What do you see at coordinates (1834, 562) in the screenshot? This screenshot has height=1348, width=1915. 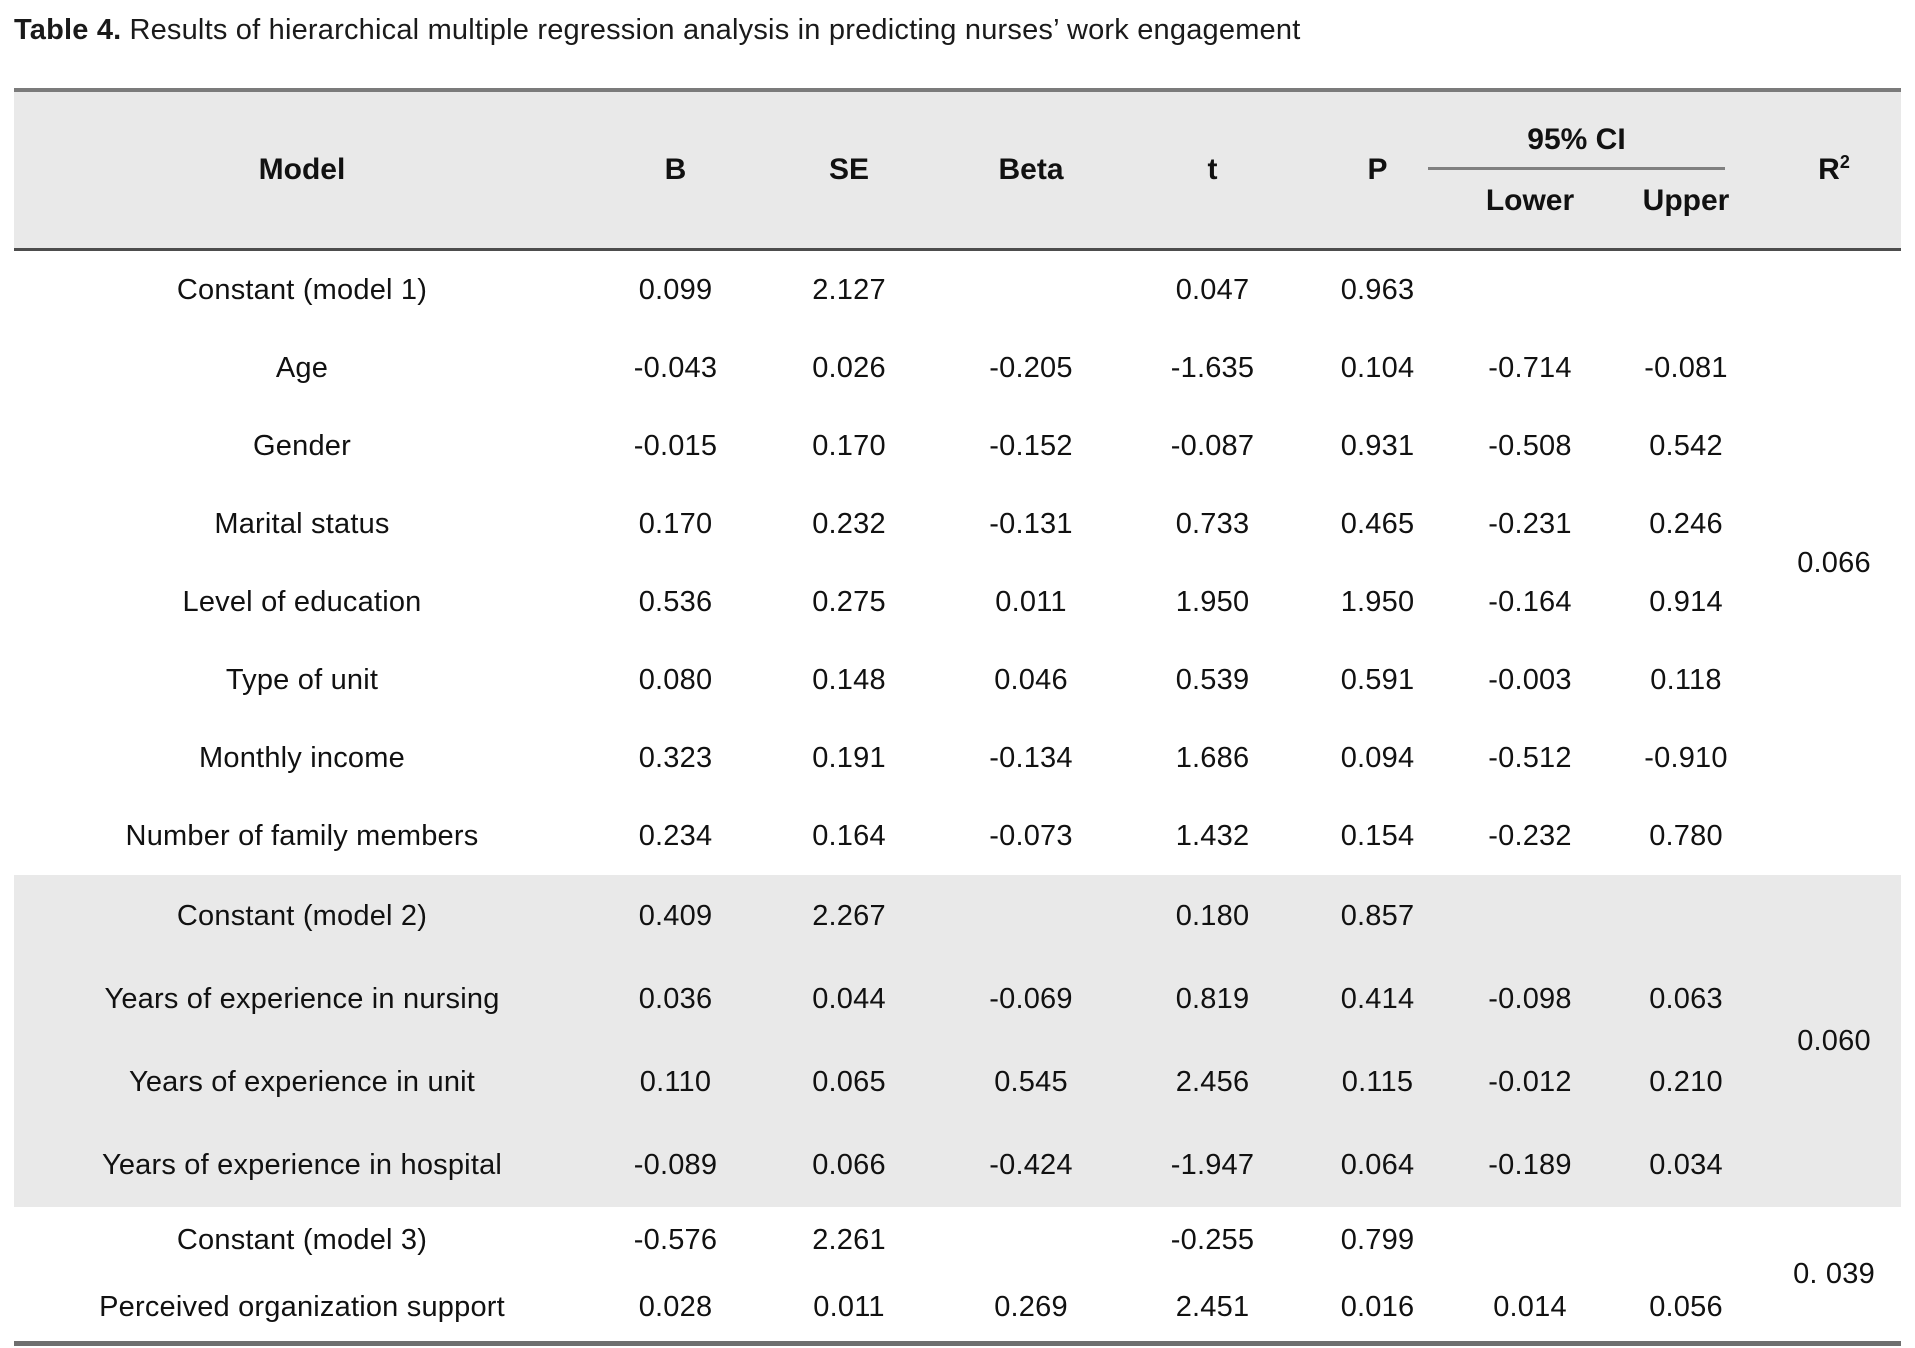 I see `cell-r-squared: 0.066` at bounding box center [1834, 562].